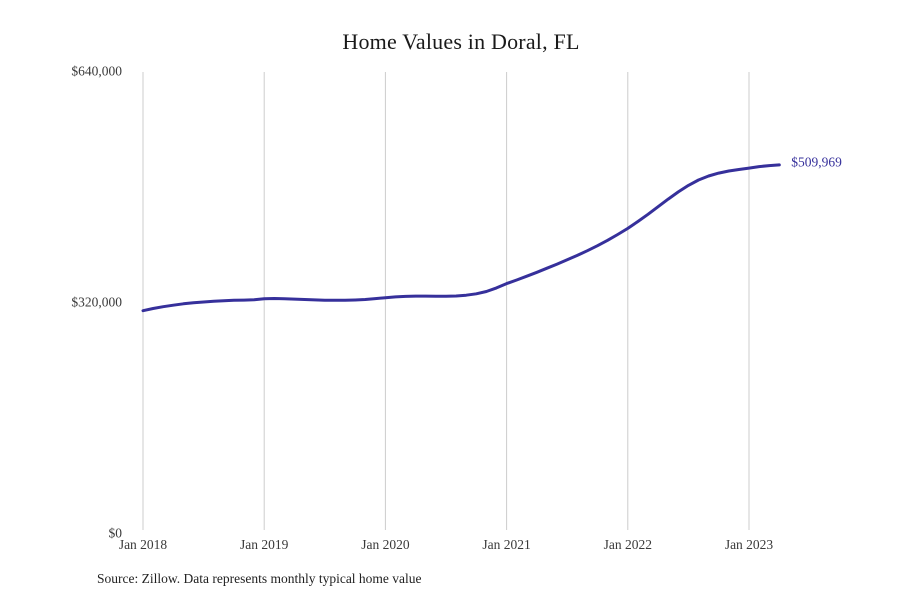 Image resolution: width=900 pixels, height=600 pixels. Describe the element at coordinates (749, 544) in the screenshot. I see `x-tick-label: Jan 2023` at that location.